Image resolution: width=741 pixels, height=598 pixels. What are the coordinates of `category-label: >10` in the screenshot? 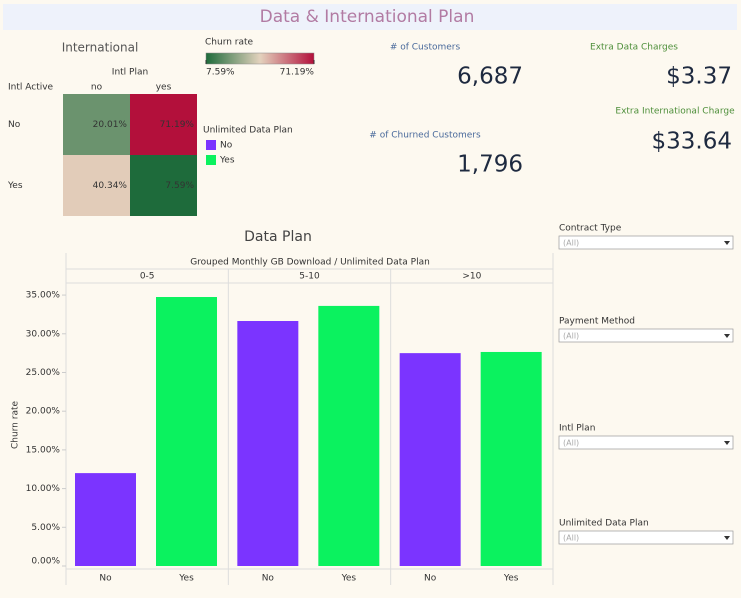 It's located at (471, 277).